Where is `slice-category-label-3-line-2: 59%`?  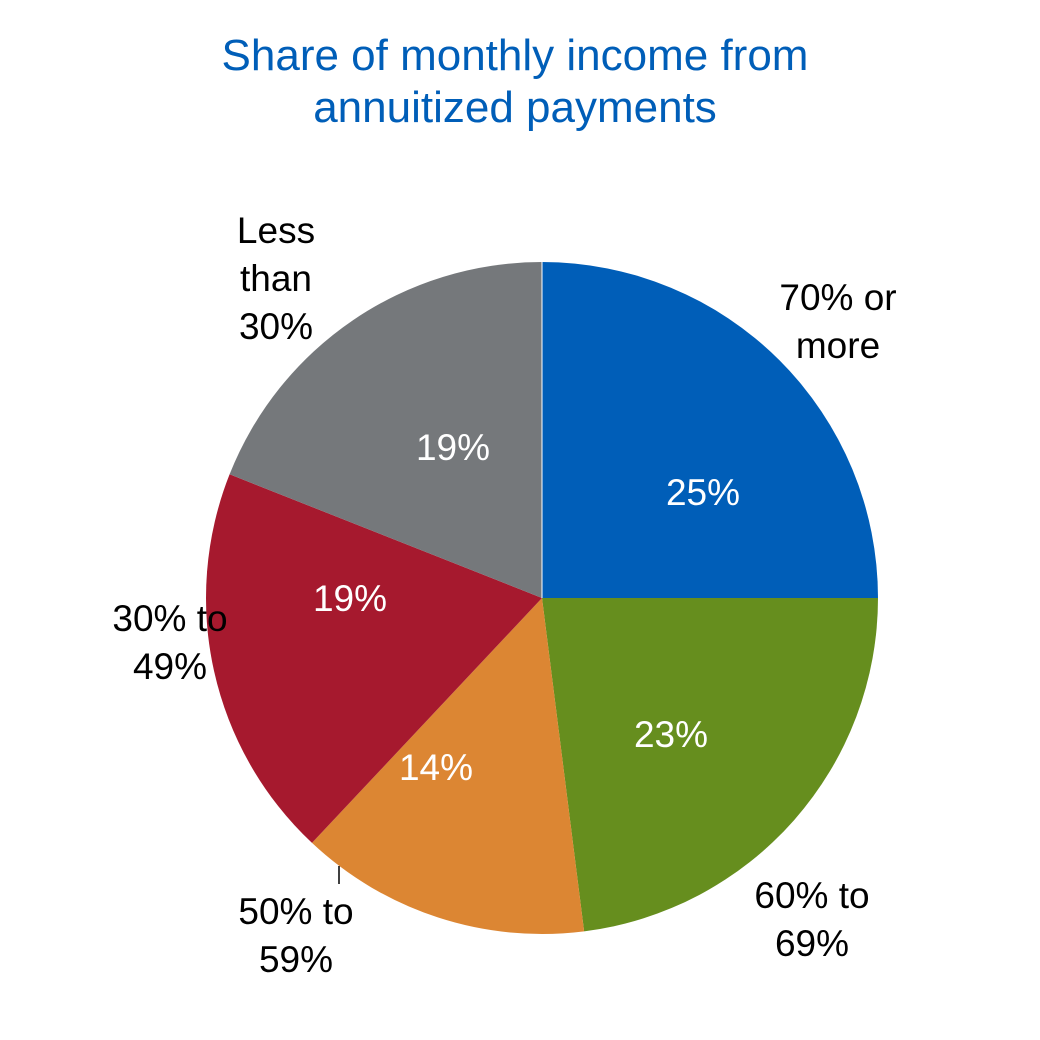
slice-category-label-3-line-2: 59% is located at coordinates (296, 959).